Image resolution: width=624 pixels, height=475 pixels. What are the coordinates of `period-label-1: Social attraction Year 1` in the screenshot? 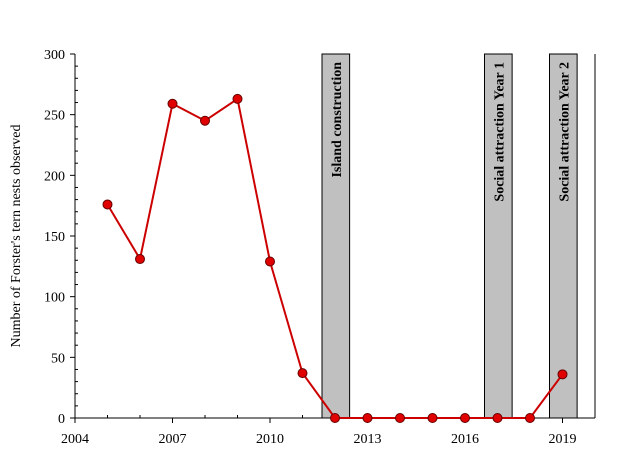 It's located at (499, 132).